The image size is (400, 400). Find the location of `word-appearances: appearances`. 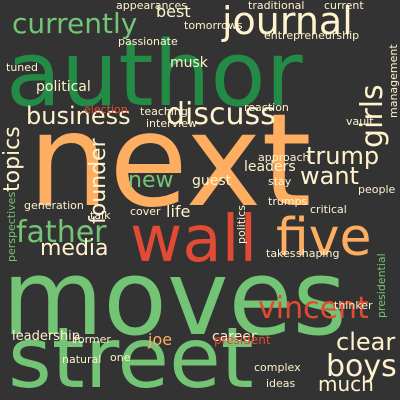

word-appearances: appearances is located at coordinates (151, 6).